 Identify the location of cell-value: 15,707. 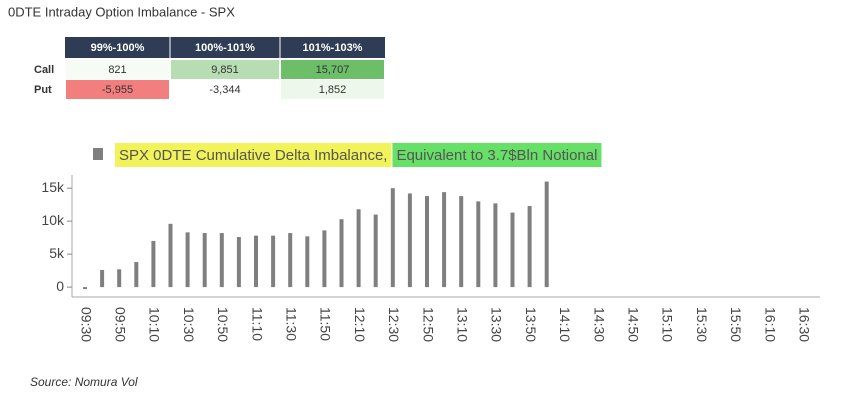
(333, 70).